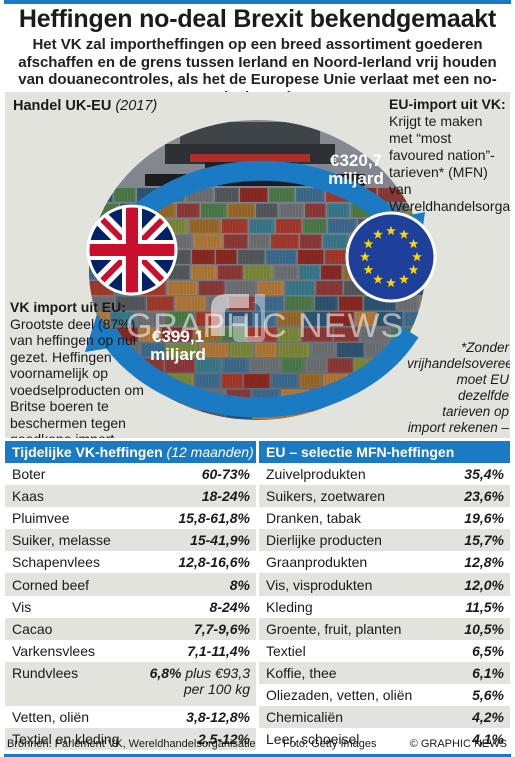 This screenshot has width=515, height=757. I want to click on row-value: 35,4%, so click(484, 474).